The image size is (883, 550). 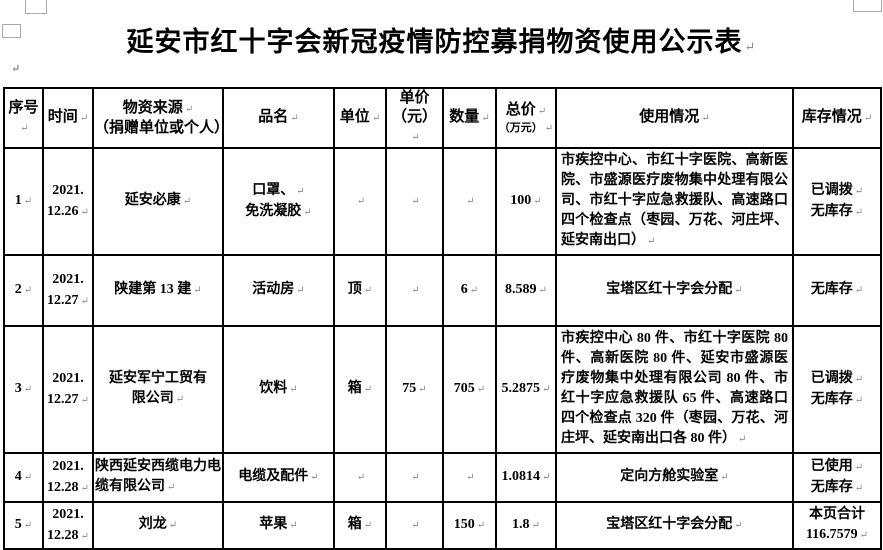 I want to click on page-title-text: 延安市红十字会新冠疫情防控募捐物资使用公示表, so click(x=442, y=42).